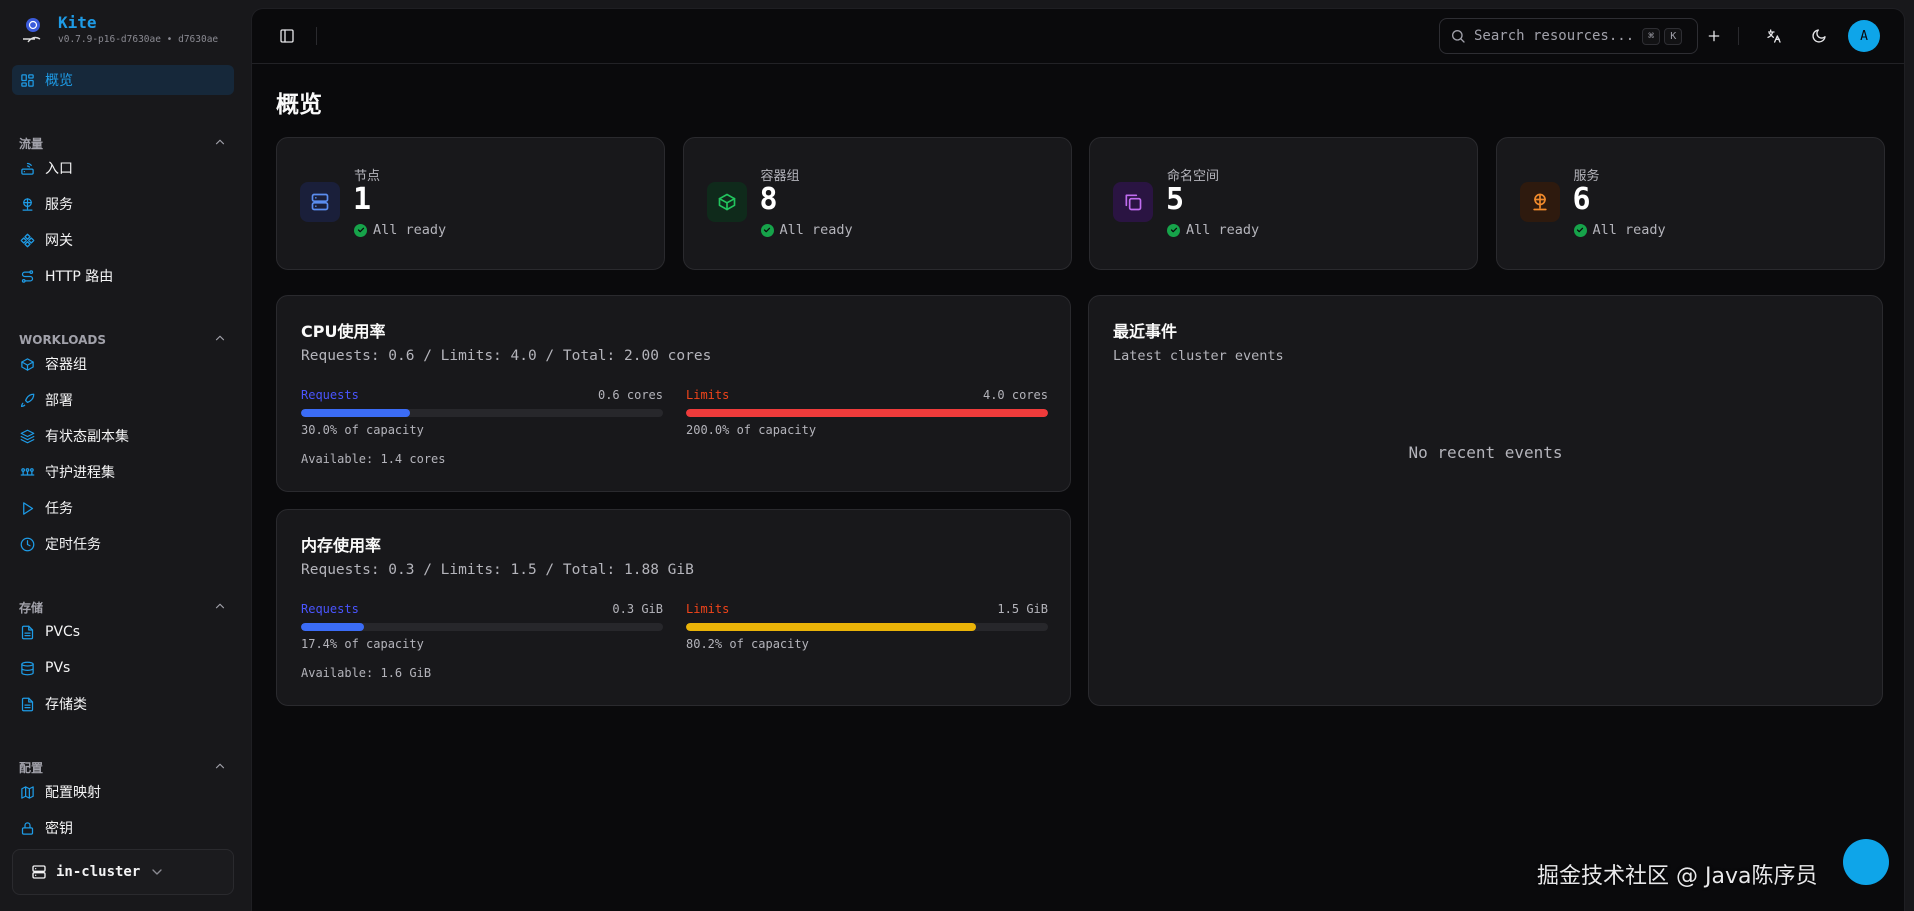  I want to click on kbd-k: K, so click(1673, 36).